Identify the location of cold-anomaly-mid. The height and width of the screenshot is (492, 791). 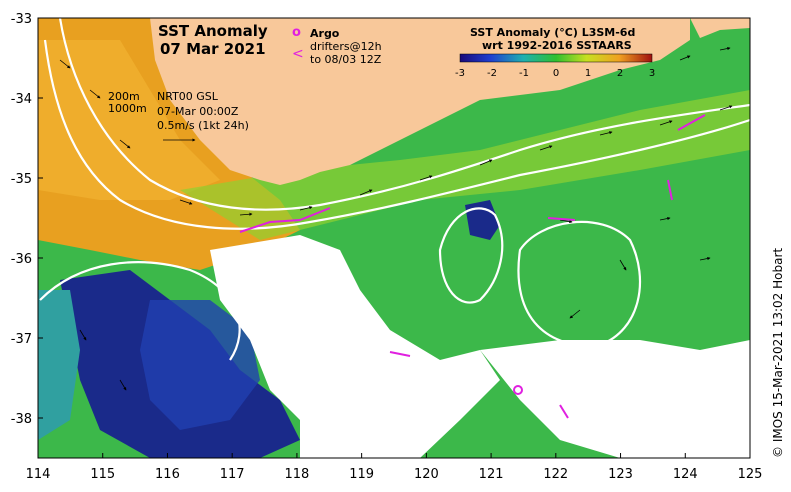
(200, 365).